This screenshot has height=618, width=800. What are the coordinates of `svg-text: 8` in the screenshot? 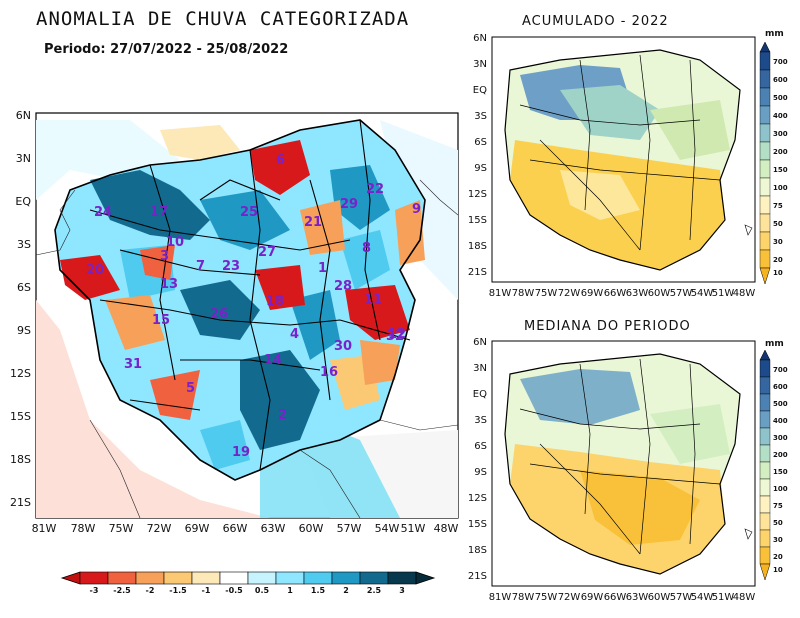 It's located at (366, 248).